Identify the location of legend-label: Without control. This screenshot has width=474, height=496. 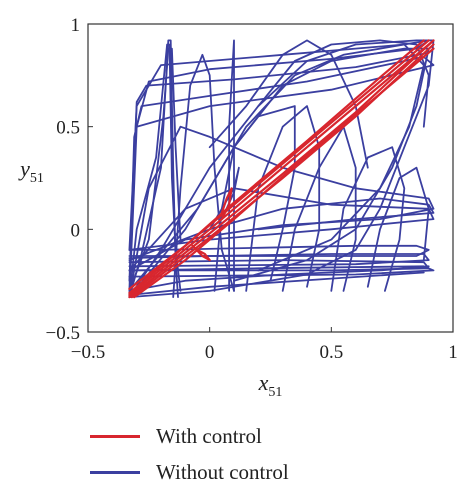
(222, 471).